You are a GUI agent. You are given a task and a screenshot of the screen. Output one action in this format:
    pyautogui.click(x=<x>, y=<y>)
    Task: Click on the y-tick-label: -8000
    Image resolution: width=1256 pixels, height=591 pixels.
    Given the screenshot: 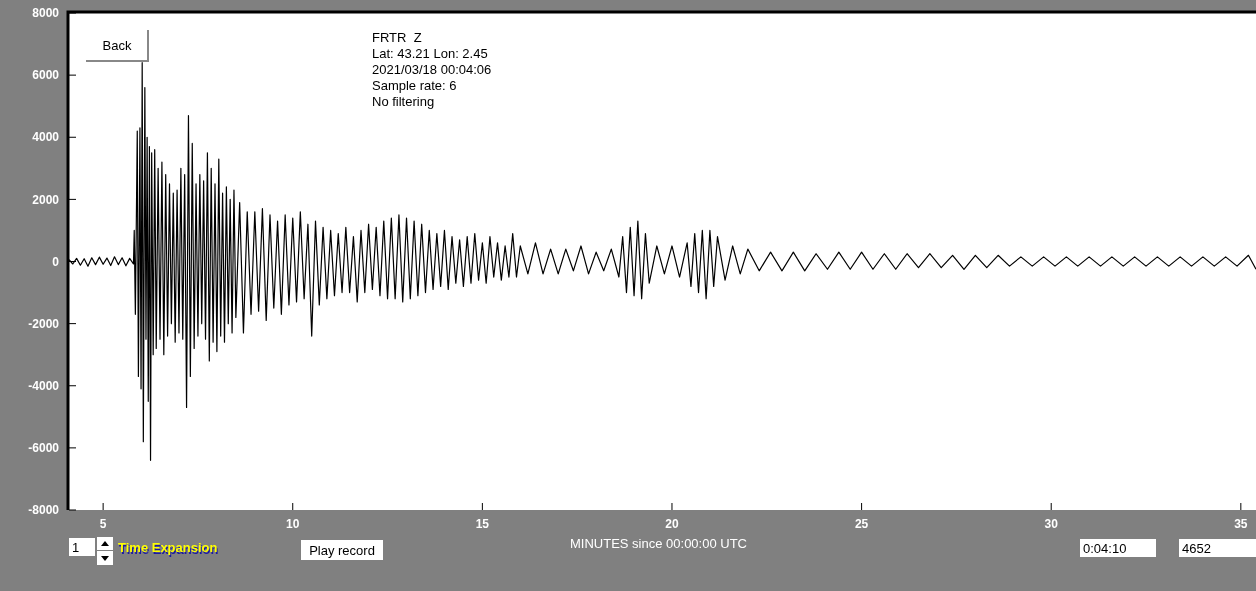 What is the action you would take?
    pyautogui.click(x=44, y=510)
    